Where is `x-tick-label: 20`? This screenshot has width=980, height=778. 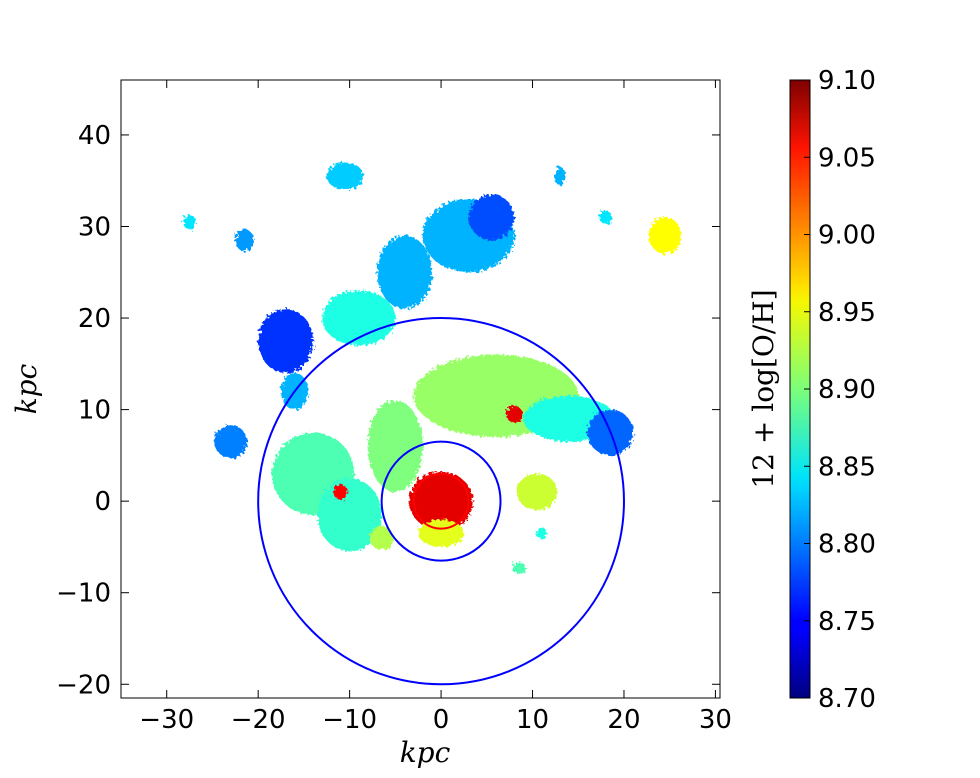 x-tick-label: 20 is located at coordinates (623, 720).